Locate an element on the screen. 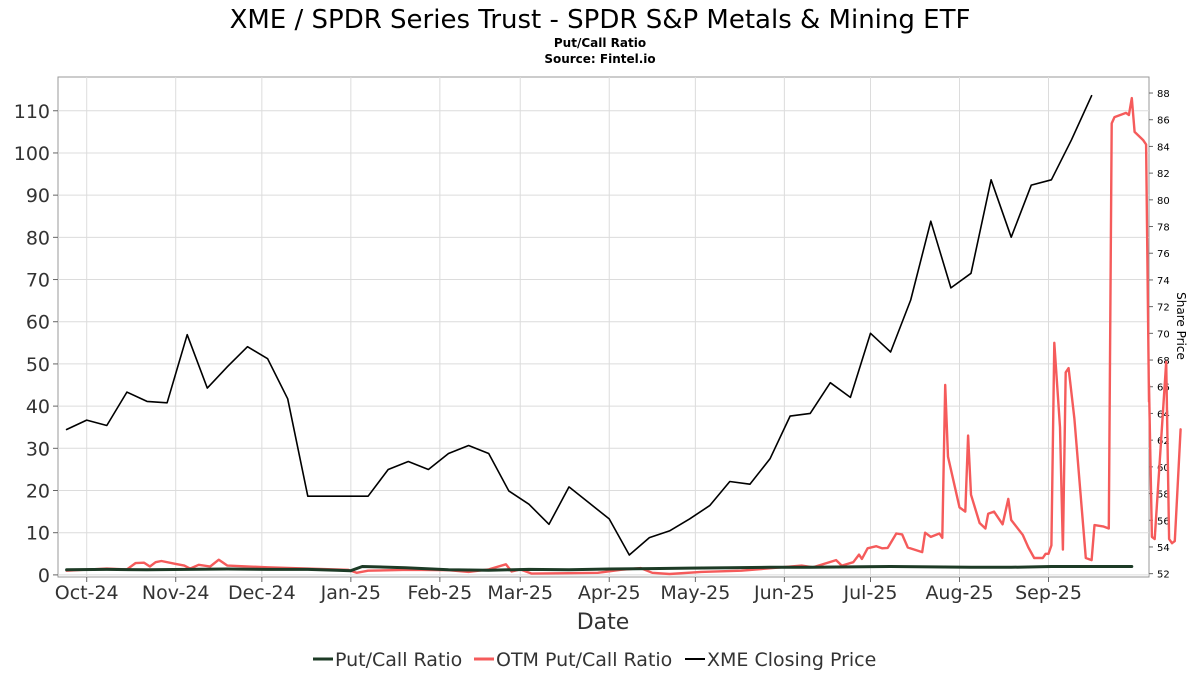  x-tick-label: Nov-24 is located at coordinates (176, 593).